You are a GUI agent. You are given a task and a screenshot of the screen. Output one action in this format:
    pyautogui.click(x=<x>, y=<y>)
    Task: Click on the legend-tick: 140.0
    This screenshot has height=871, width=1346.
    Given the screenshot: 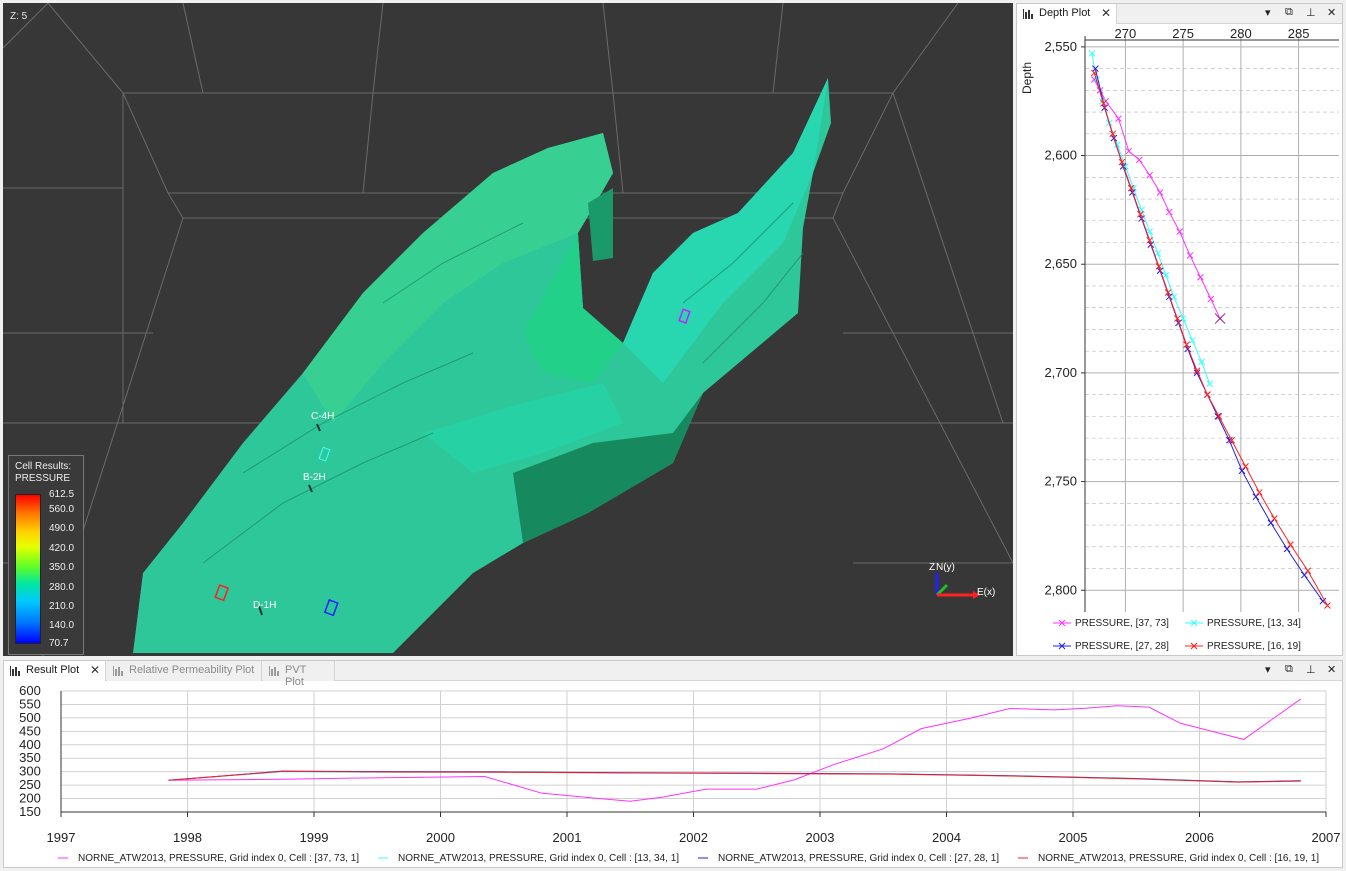 What is the action you would take?
    pyautogui.click(x=62, y=625)
    